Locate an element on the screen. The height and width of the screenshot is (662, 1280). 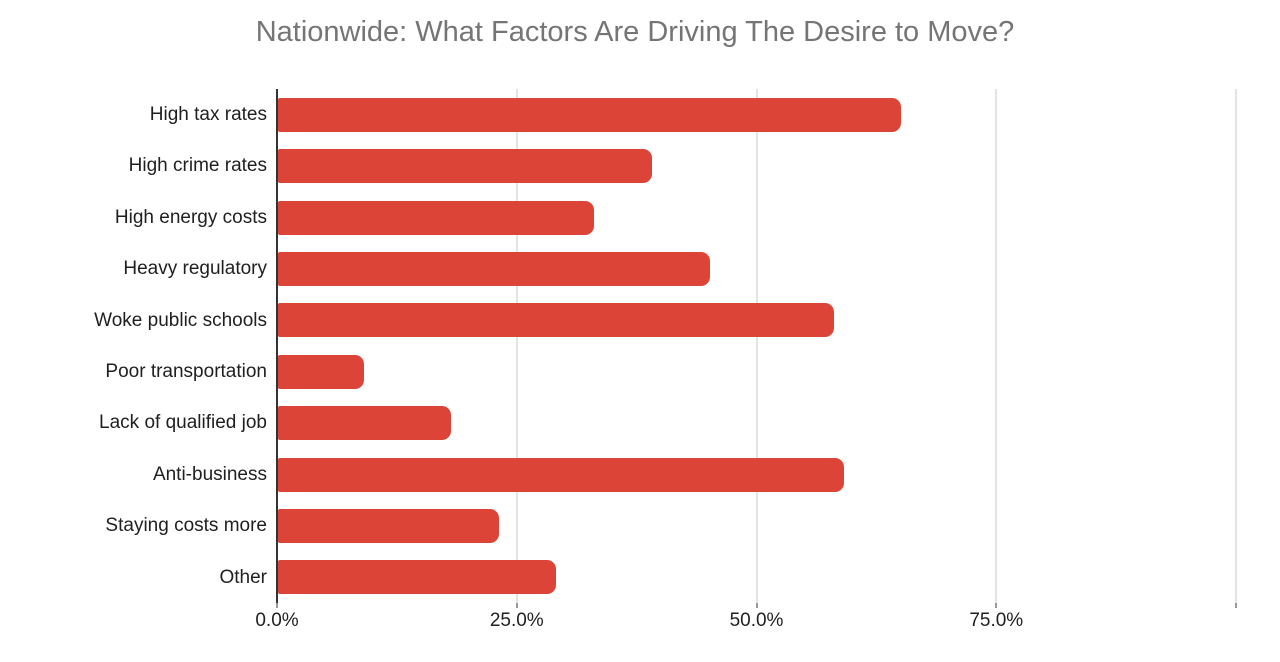
bar-lack-of-qualified-job is located at coordinates (364, 423).